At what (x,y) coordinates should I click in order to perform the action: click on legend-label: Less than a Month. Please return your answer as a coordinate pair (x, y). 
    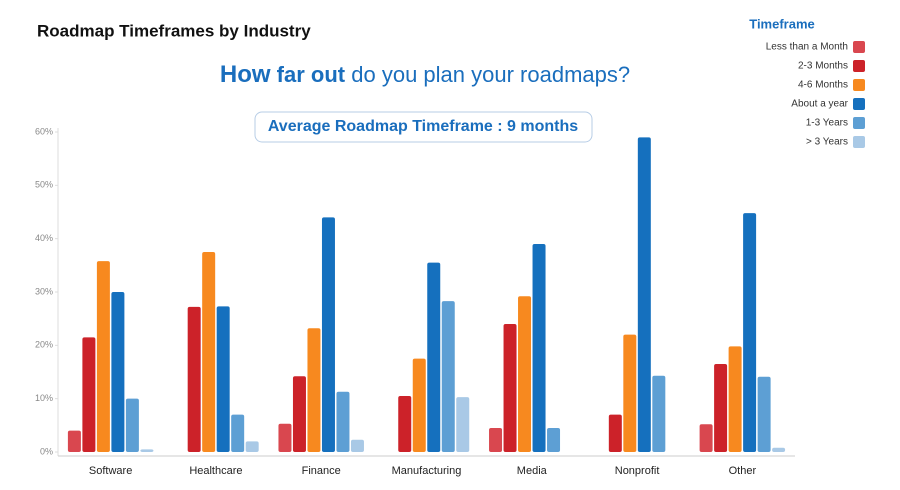
    Looking at the image, I should click on (807, 47).